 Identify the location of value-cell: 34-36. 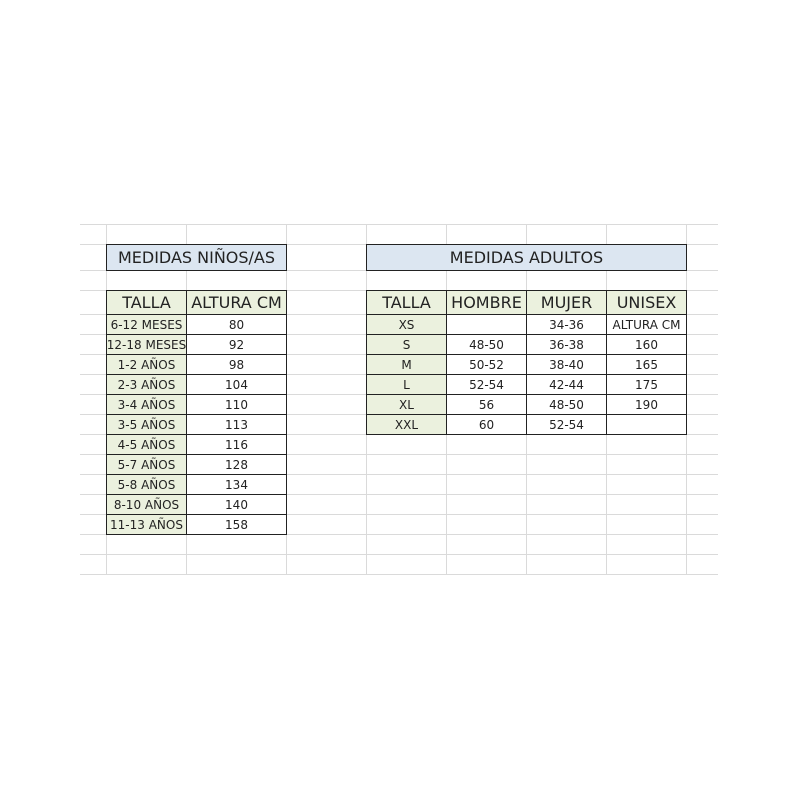
(566, 324).